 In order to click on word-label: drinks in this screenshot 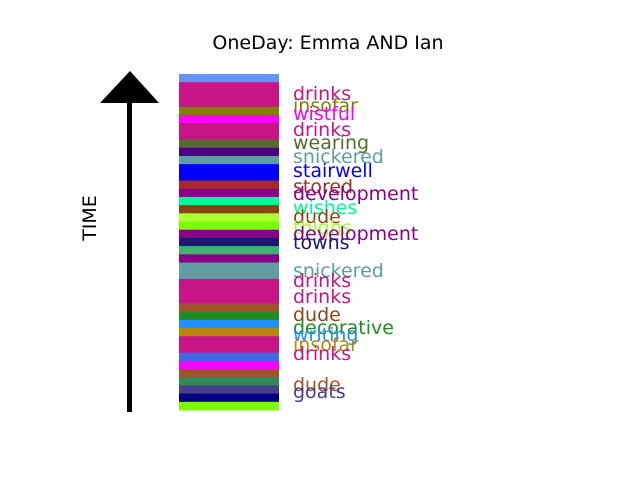, I will do `click(322, 354)`.